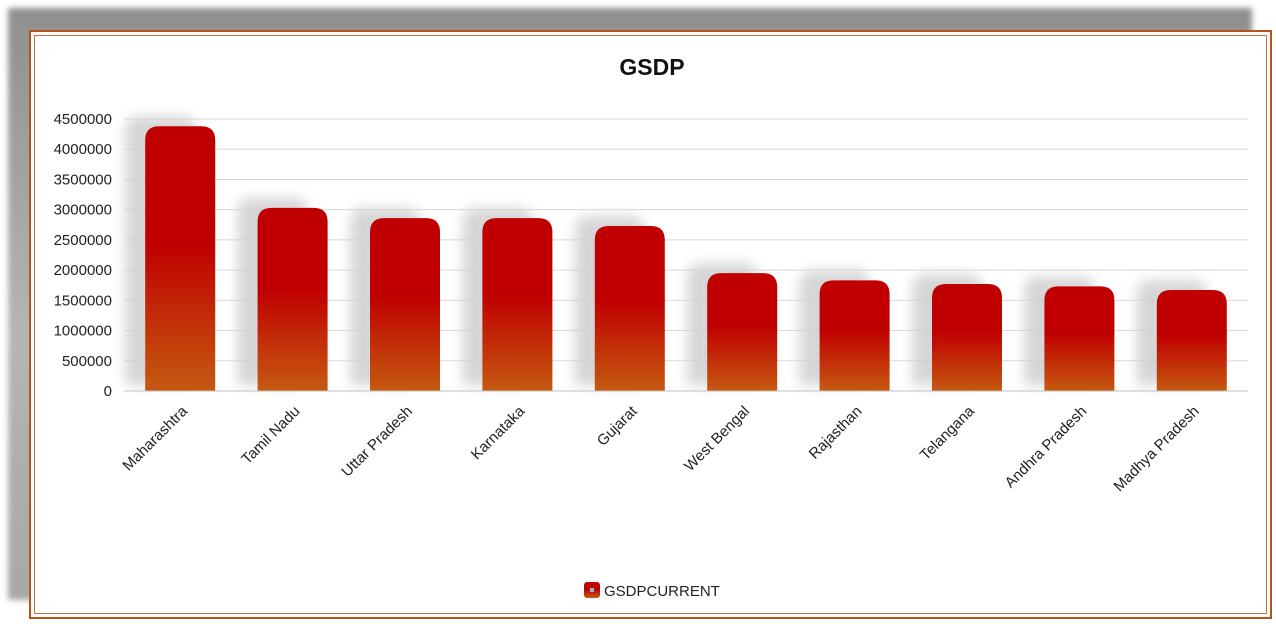  What do you see at coordinates (592, 590) in the screenshot?
I see `legend-swatch-marker` at bounding box center [592, 590].